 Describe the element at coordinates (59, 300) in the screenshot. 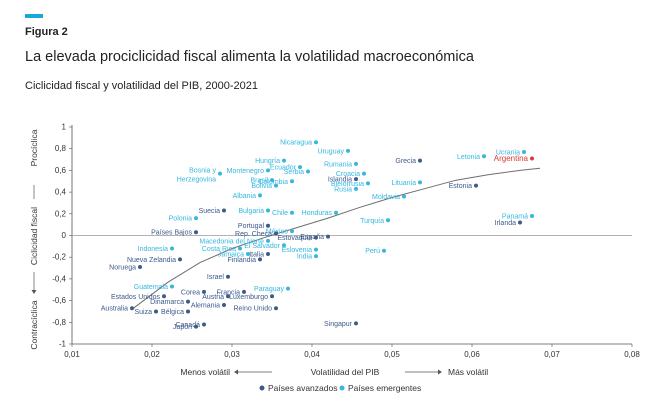

I see `y-tick-label: -0,6` at that location.